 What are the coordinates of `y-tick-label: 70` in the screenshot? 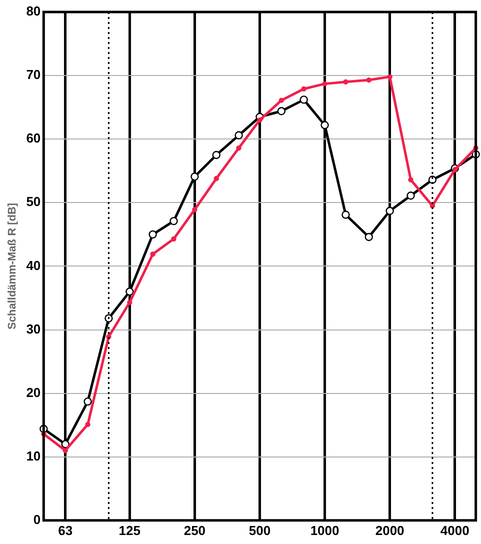 It's located at (33, 74).